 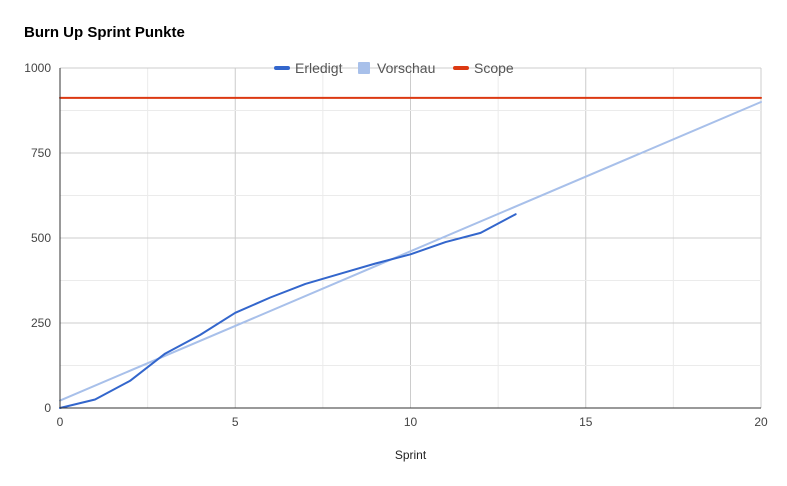 What do you see at coordinates (494, 68) in the screenshot?
I see `legend-label-scope: Scope` at bounding box center [494, 68].